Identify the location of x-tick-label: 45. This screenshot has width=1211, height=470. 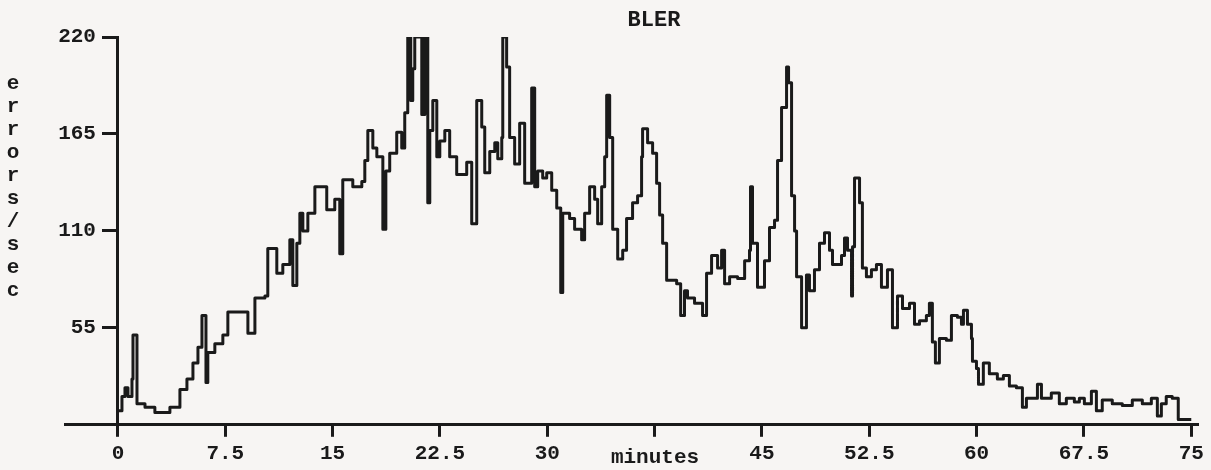
(762, 453).